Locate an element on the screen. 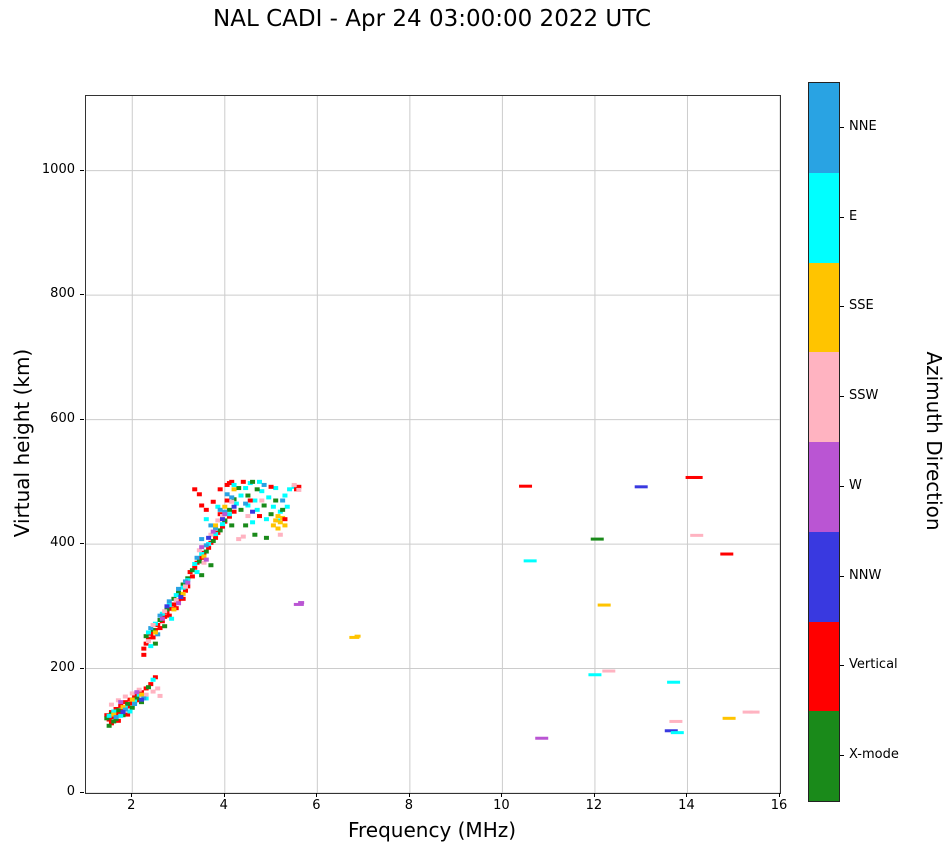  x-axis-label: Frequency (MHz) is located at coordinates (432, 830).